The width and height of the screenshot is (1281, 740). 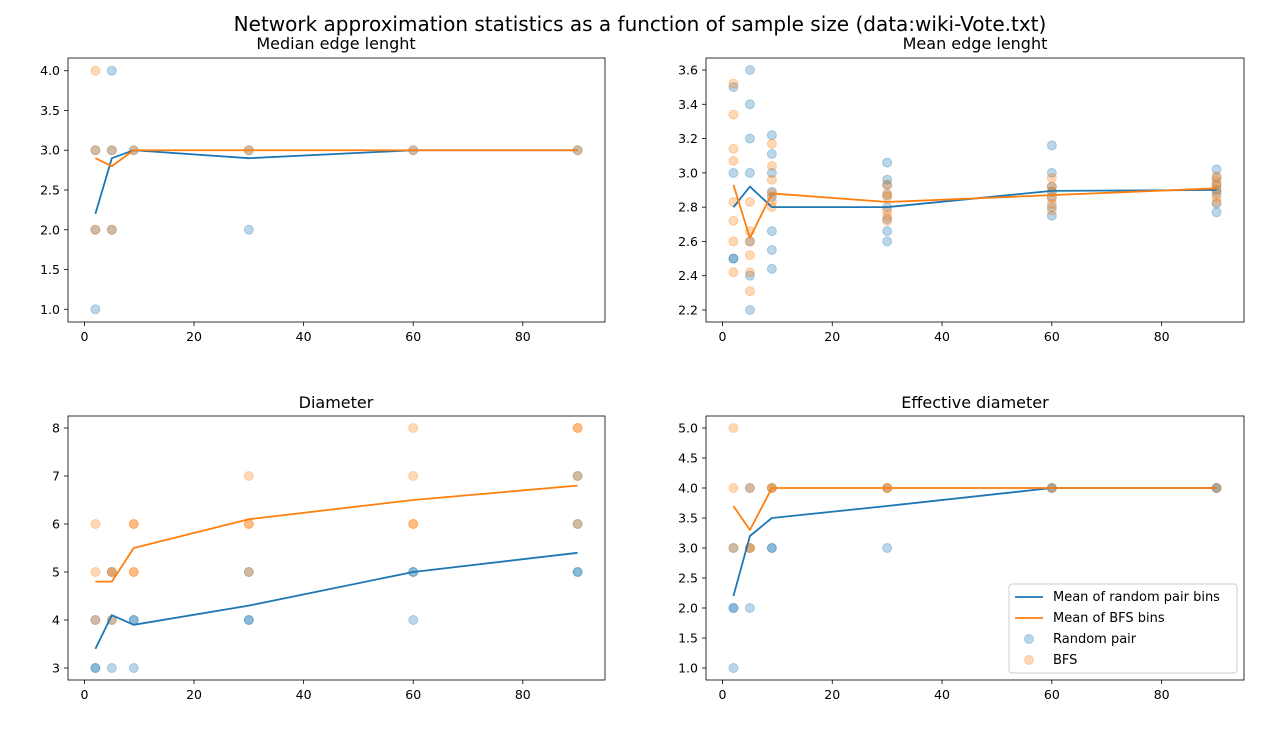 I want to click on x-tick-label: 40, so click(x=942, y=336).